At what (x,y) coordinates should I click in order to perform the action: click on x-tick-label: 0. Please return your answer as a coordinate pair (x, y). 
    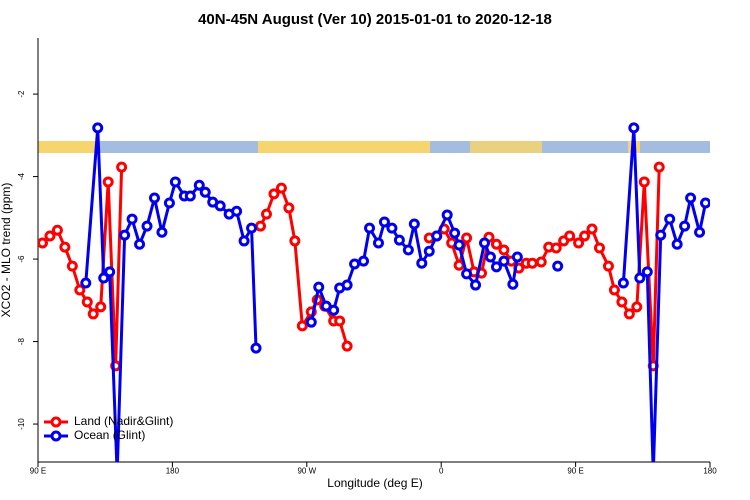
    Looking at the image, I should click on (441, 471).